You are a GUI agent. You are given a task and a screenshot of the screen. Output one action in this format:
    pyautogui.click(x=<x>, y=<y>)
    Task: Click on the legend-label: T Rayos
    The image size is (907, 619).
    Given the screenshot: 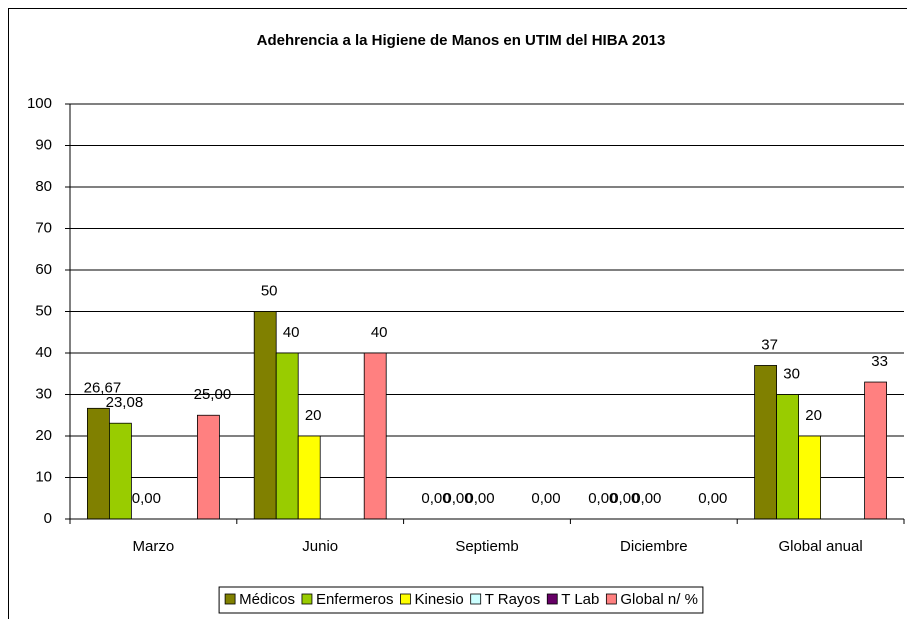 What is the action you would take?
    pyautogui.click(x=513, y=599)
    